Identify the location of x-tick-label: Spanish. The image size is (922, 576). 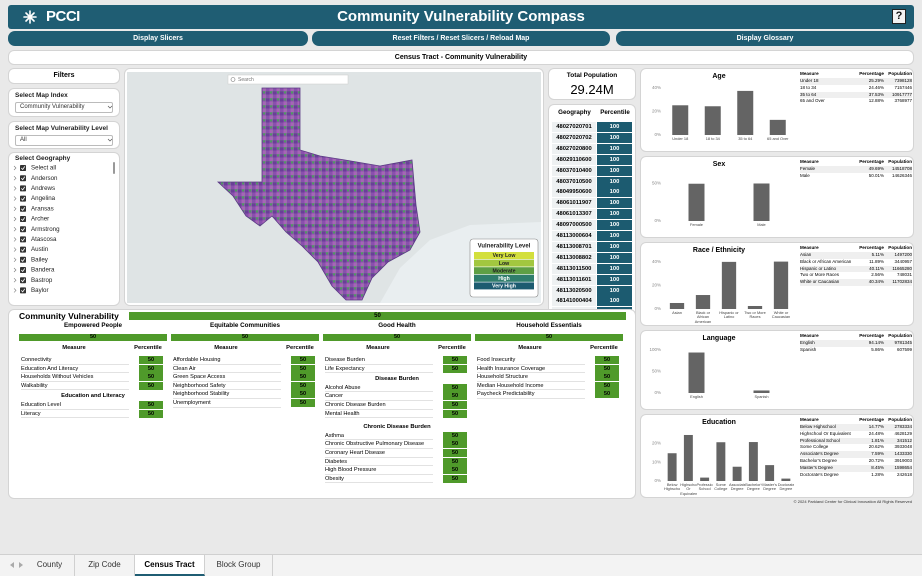
(761, 397).